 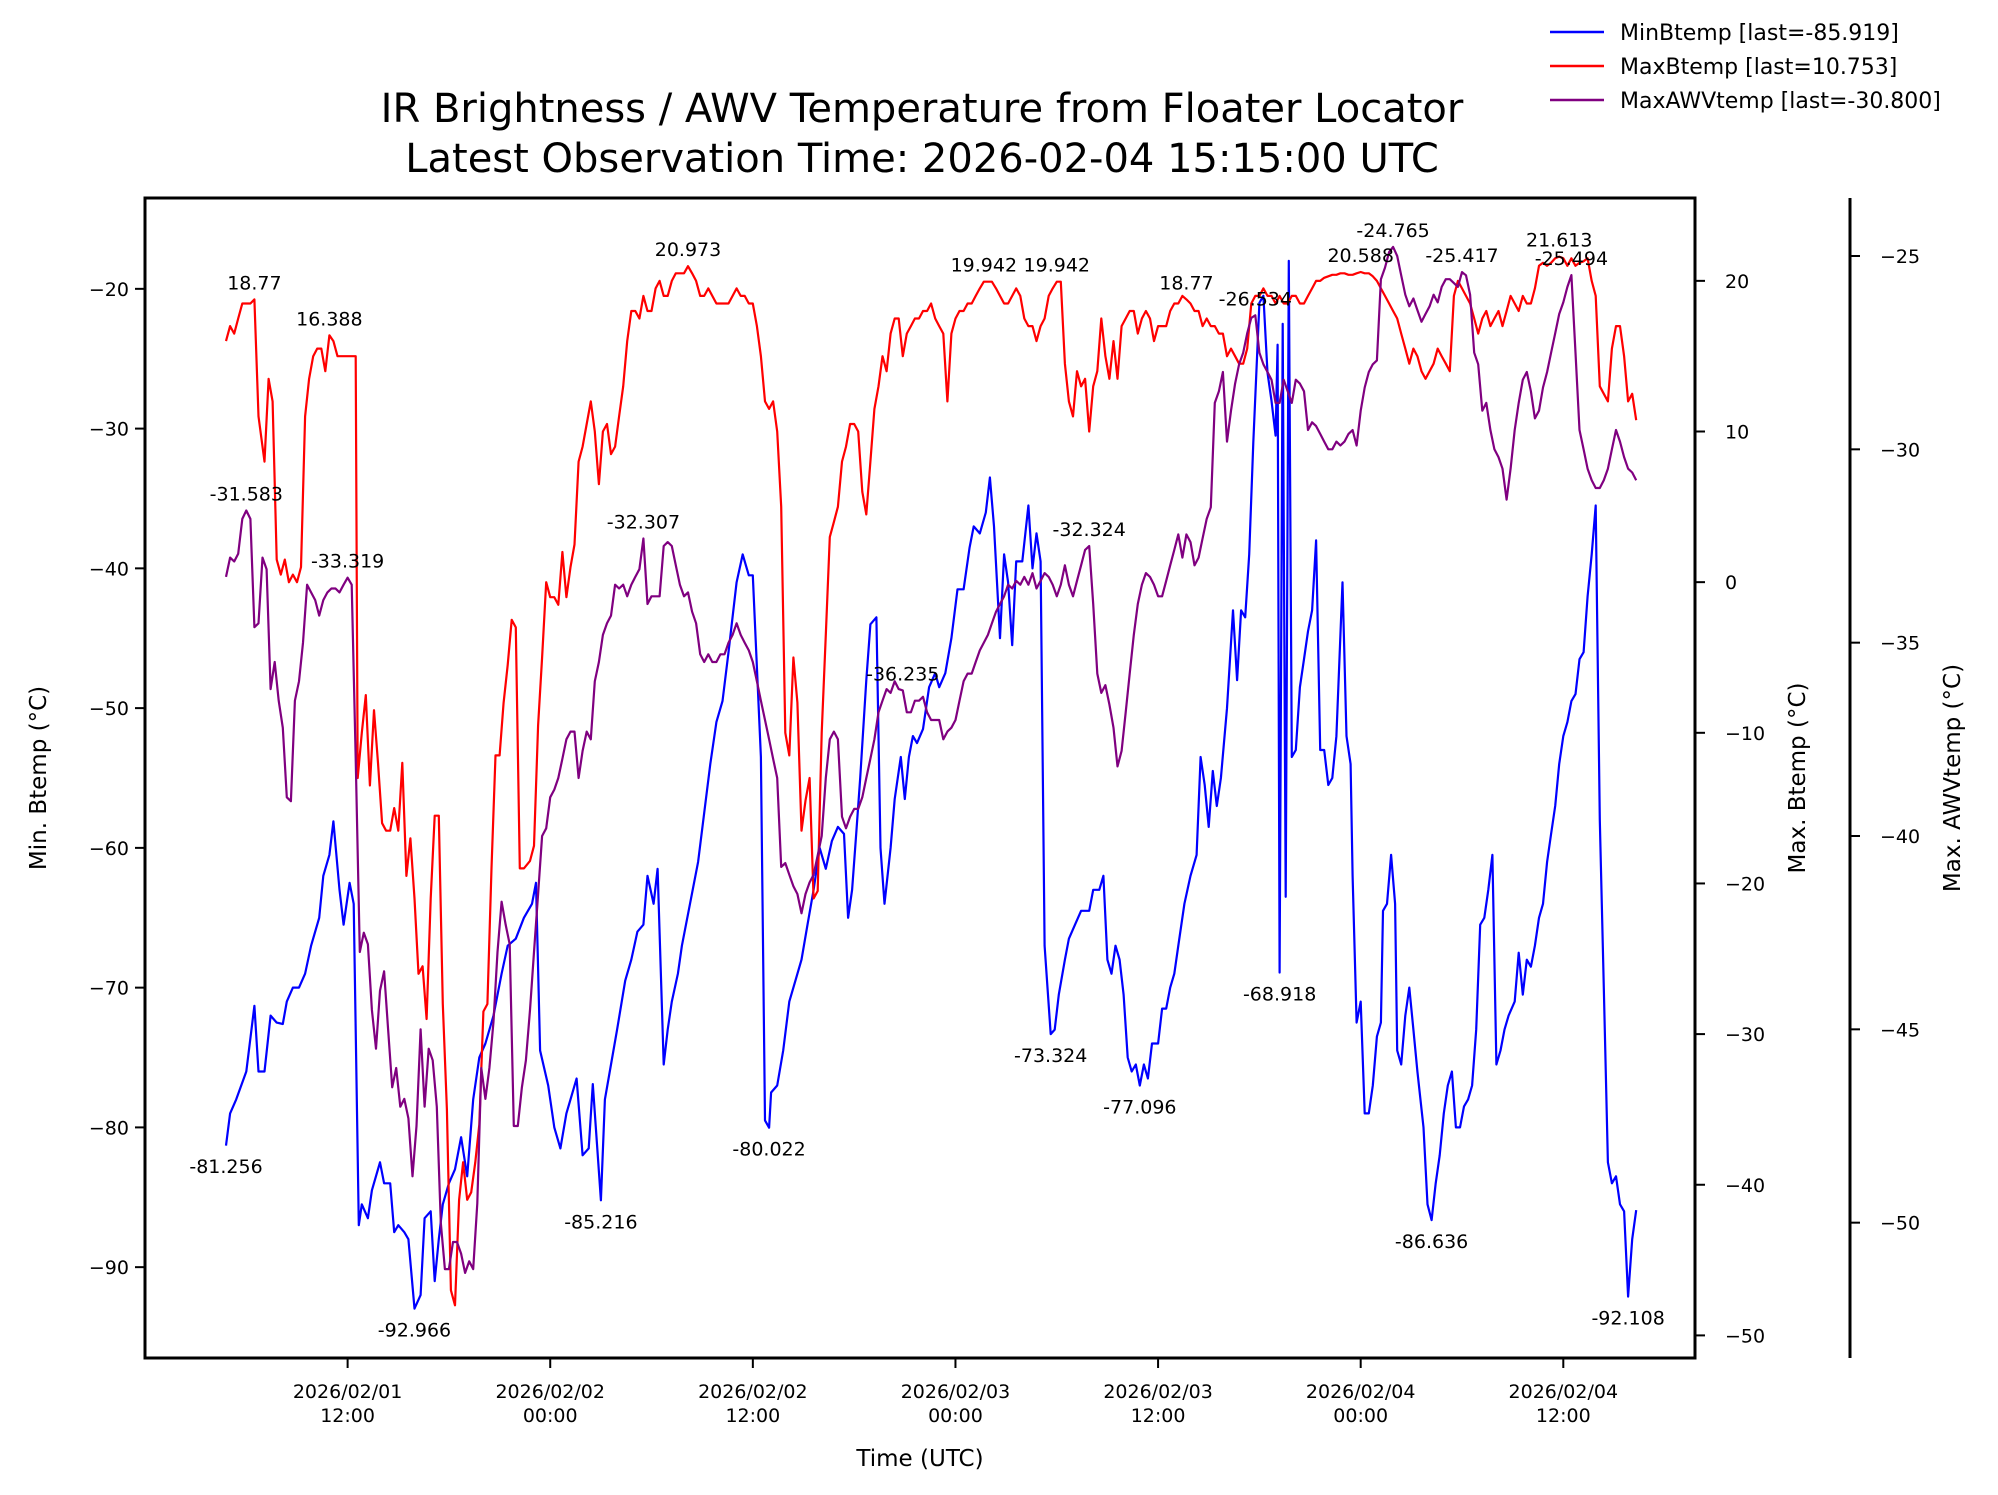 I want to click on left-tick-label: −30, so click(x=109, y=430).